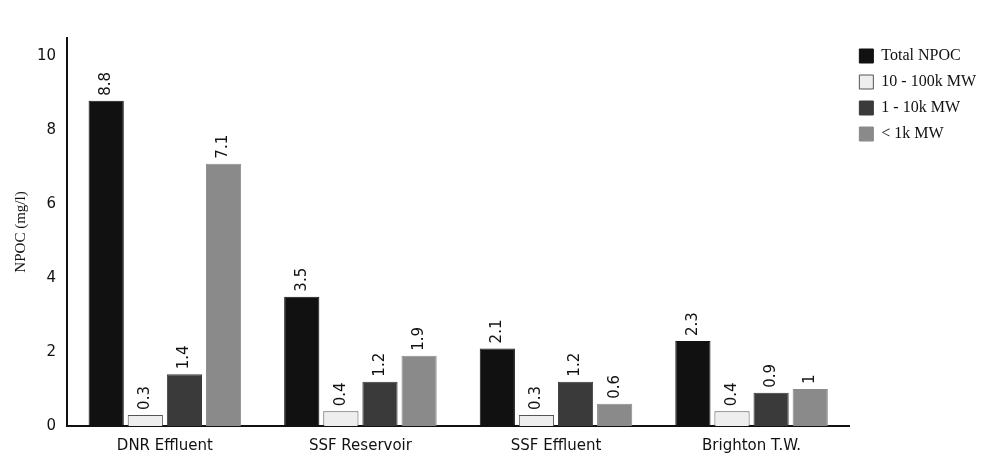  What do you see at coordinates (222, 146) in the screenshot?
I see `data-label: 7.1` at bounding box center [222, 146].